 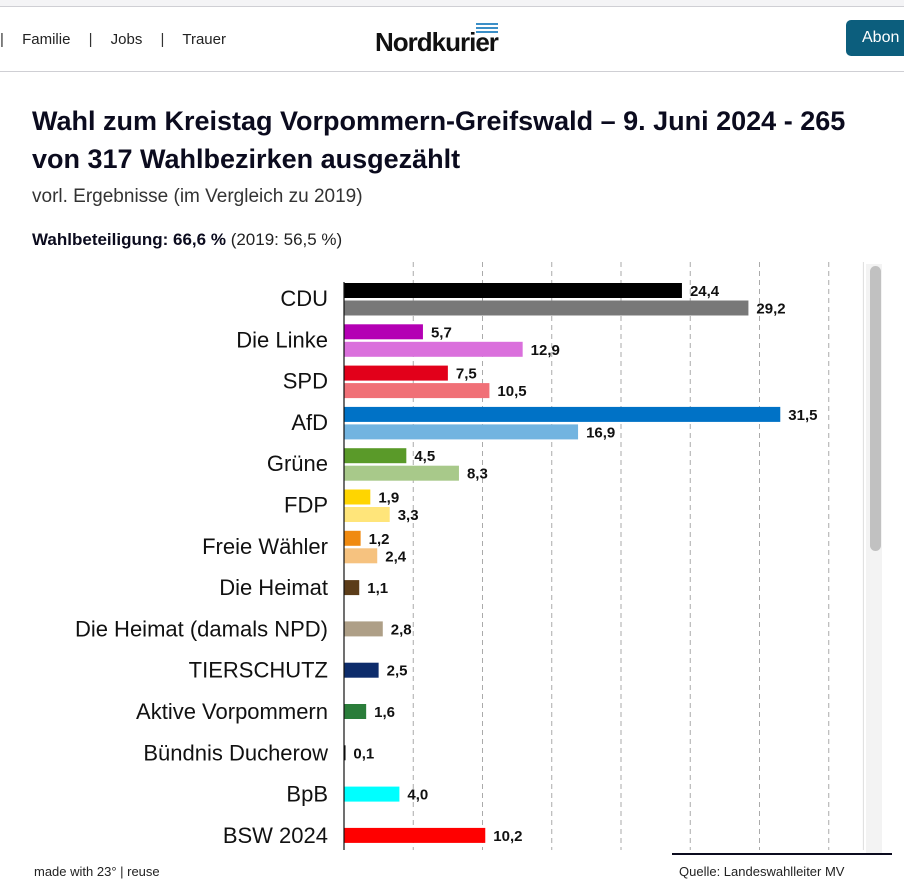 What do you see at coordinates (545, 350) in the screenshot?
I see `value-label: 12,9` at bounding box center [545, 350].